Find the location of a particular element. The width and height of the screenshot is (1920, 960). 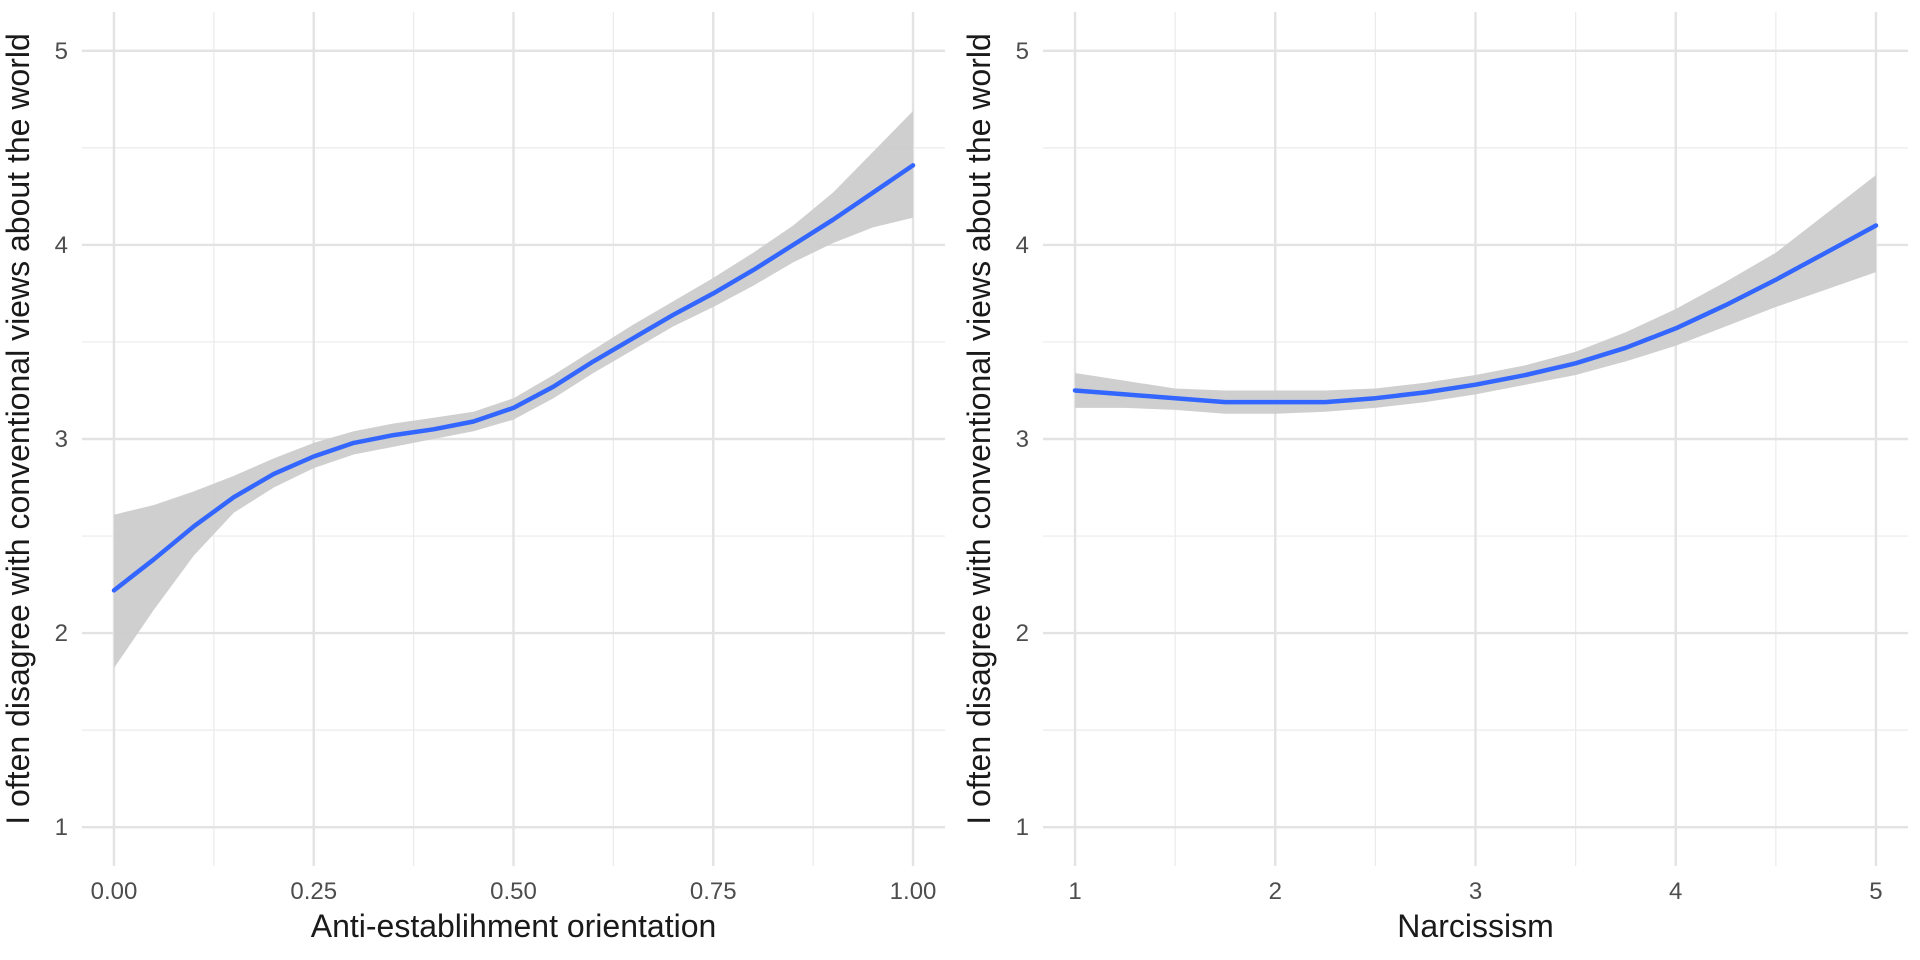

p1-smooth-line is located at coordinates (1475, 314).